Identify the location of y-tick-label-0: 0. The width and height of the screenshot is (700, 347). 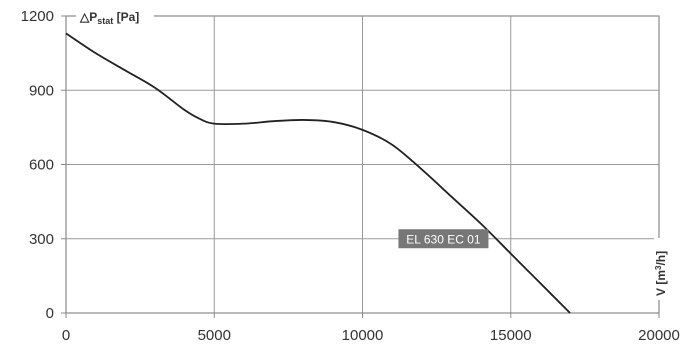
(50, 313).